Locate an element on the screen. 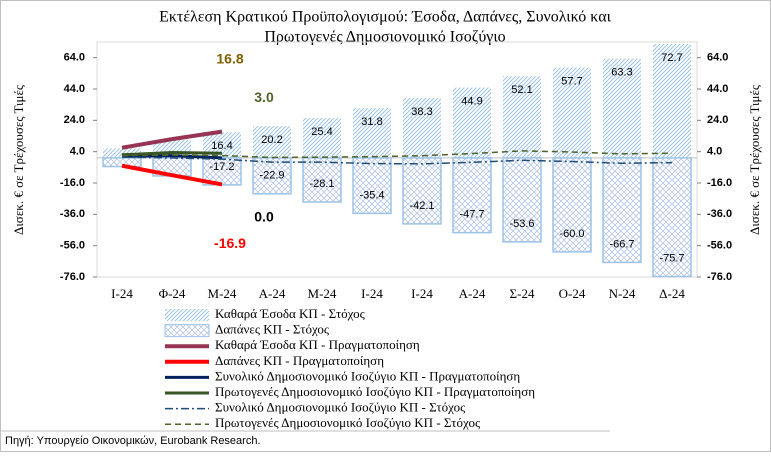  y-tick-label: 44.0 is located at coordinates (74, 89).